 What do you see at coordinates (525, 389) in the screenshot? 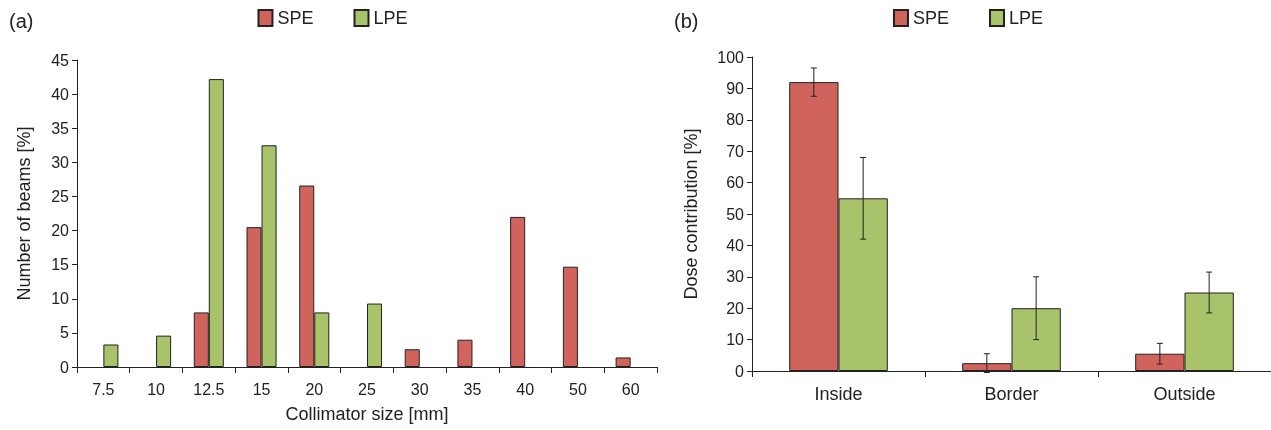
I see `x-tick-label: 40` at bounding box center [525, 389].